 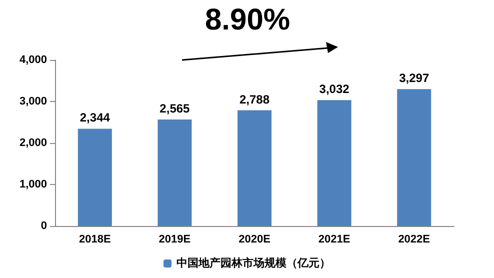 I want to click on y-tick-label: 2,000, so click(x=33, y=143).